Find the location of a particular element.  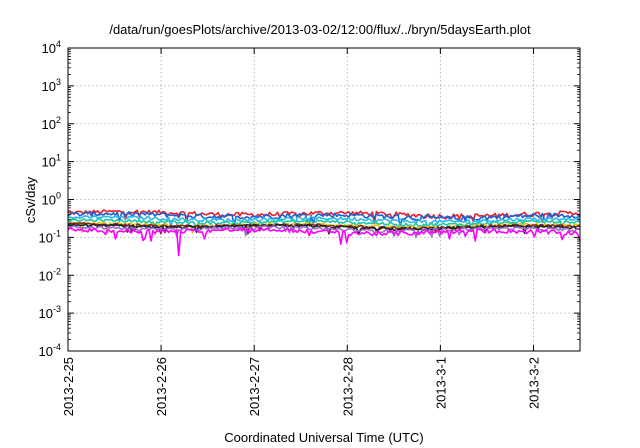

x-tick-label: 2013-3-2 is located at coordinates (533, 383).